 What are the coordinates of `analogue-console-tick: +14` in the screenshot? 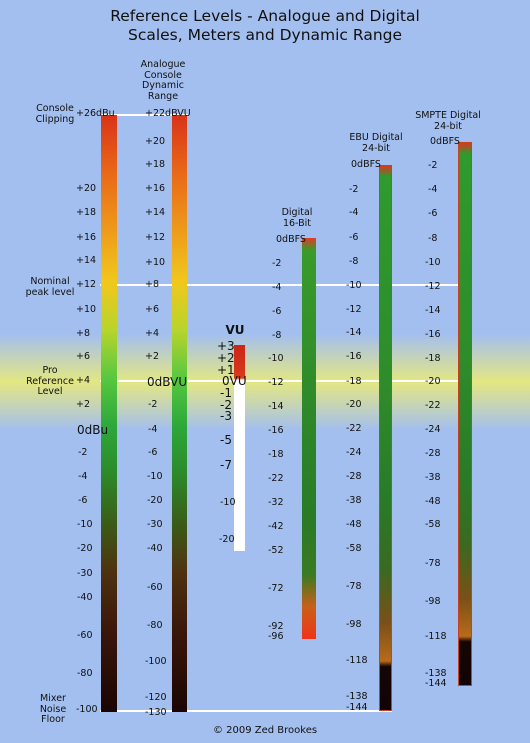 It's located at (155, 212).